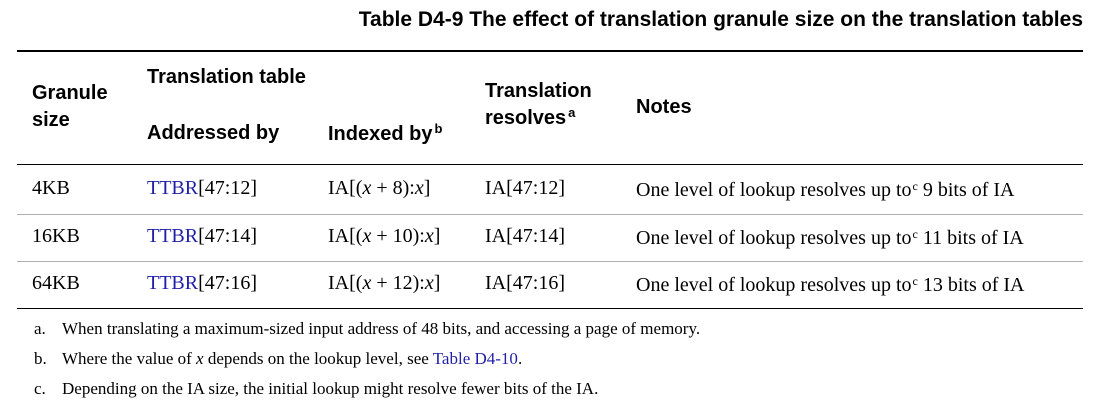 This screenshot has width=1103, height=410. What do you see at coordinates (202, 188) in the screenshot?
I see `cell-addressed-by: TTBR[47:12]` at bounding box center [202, 188].